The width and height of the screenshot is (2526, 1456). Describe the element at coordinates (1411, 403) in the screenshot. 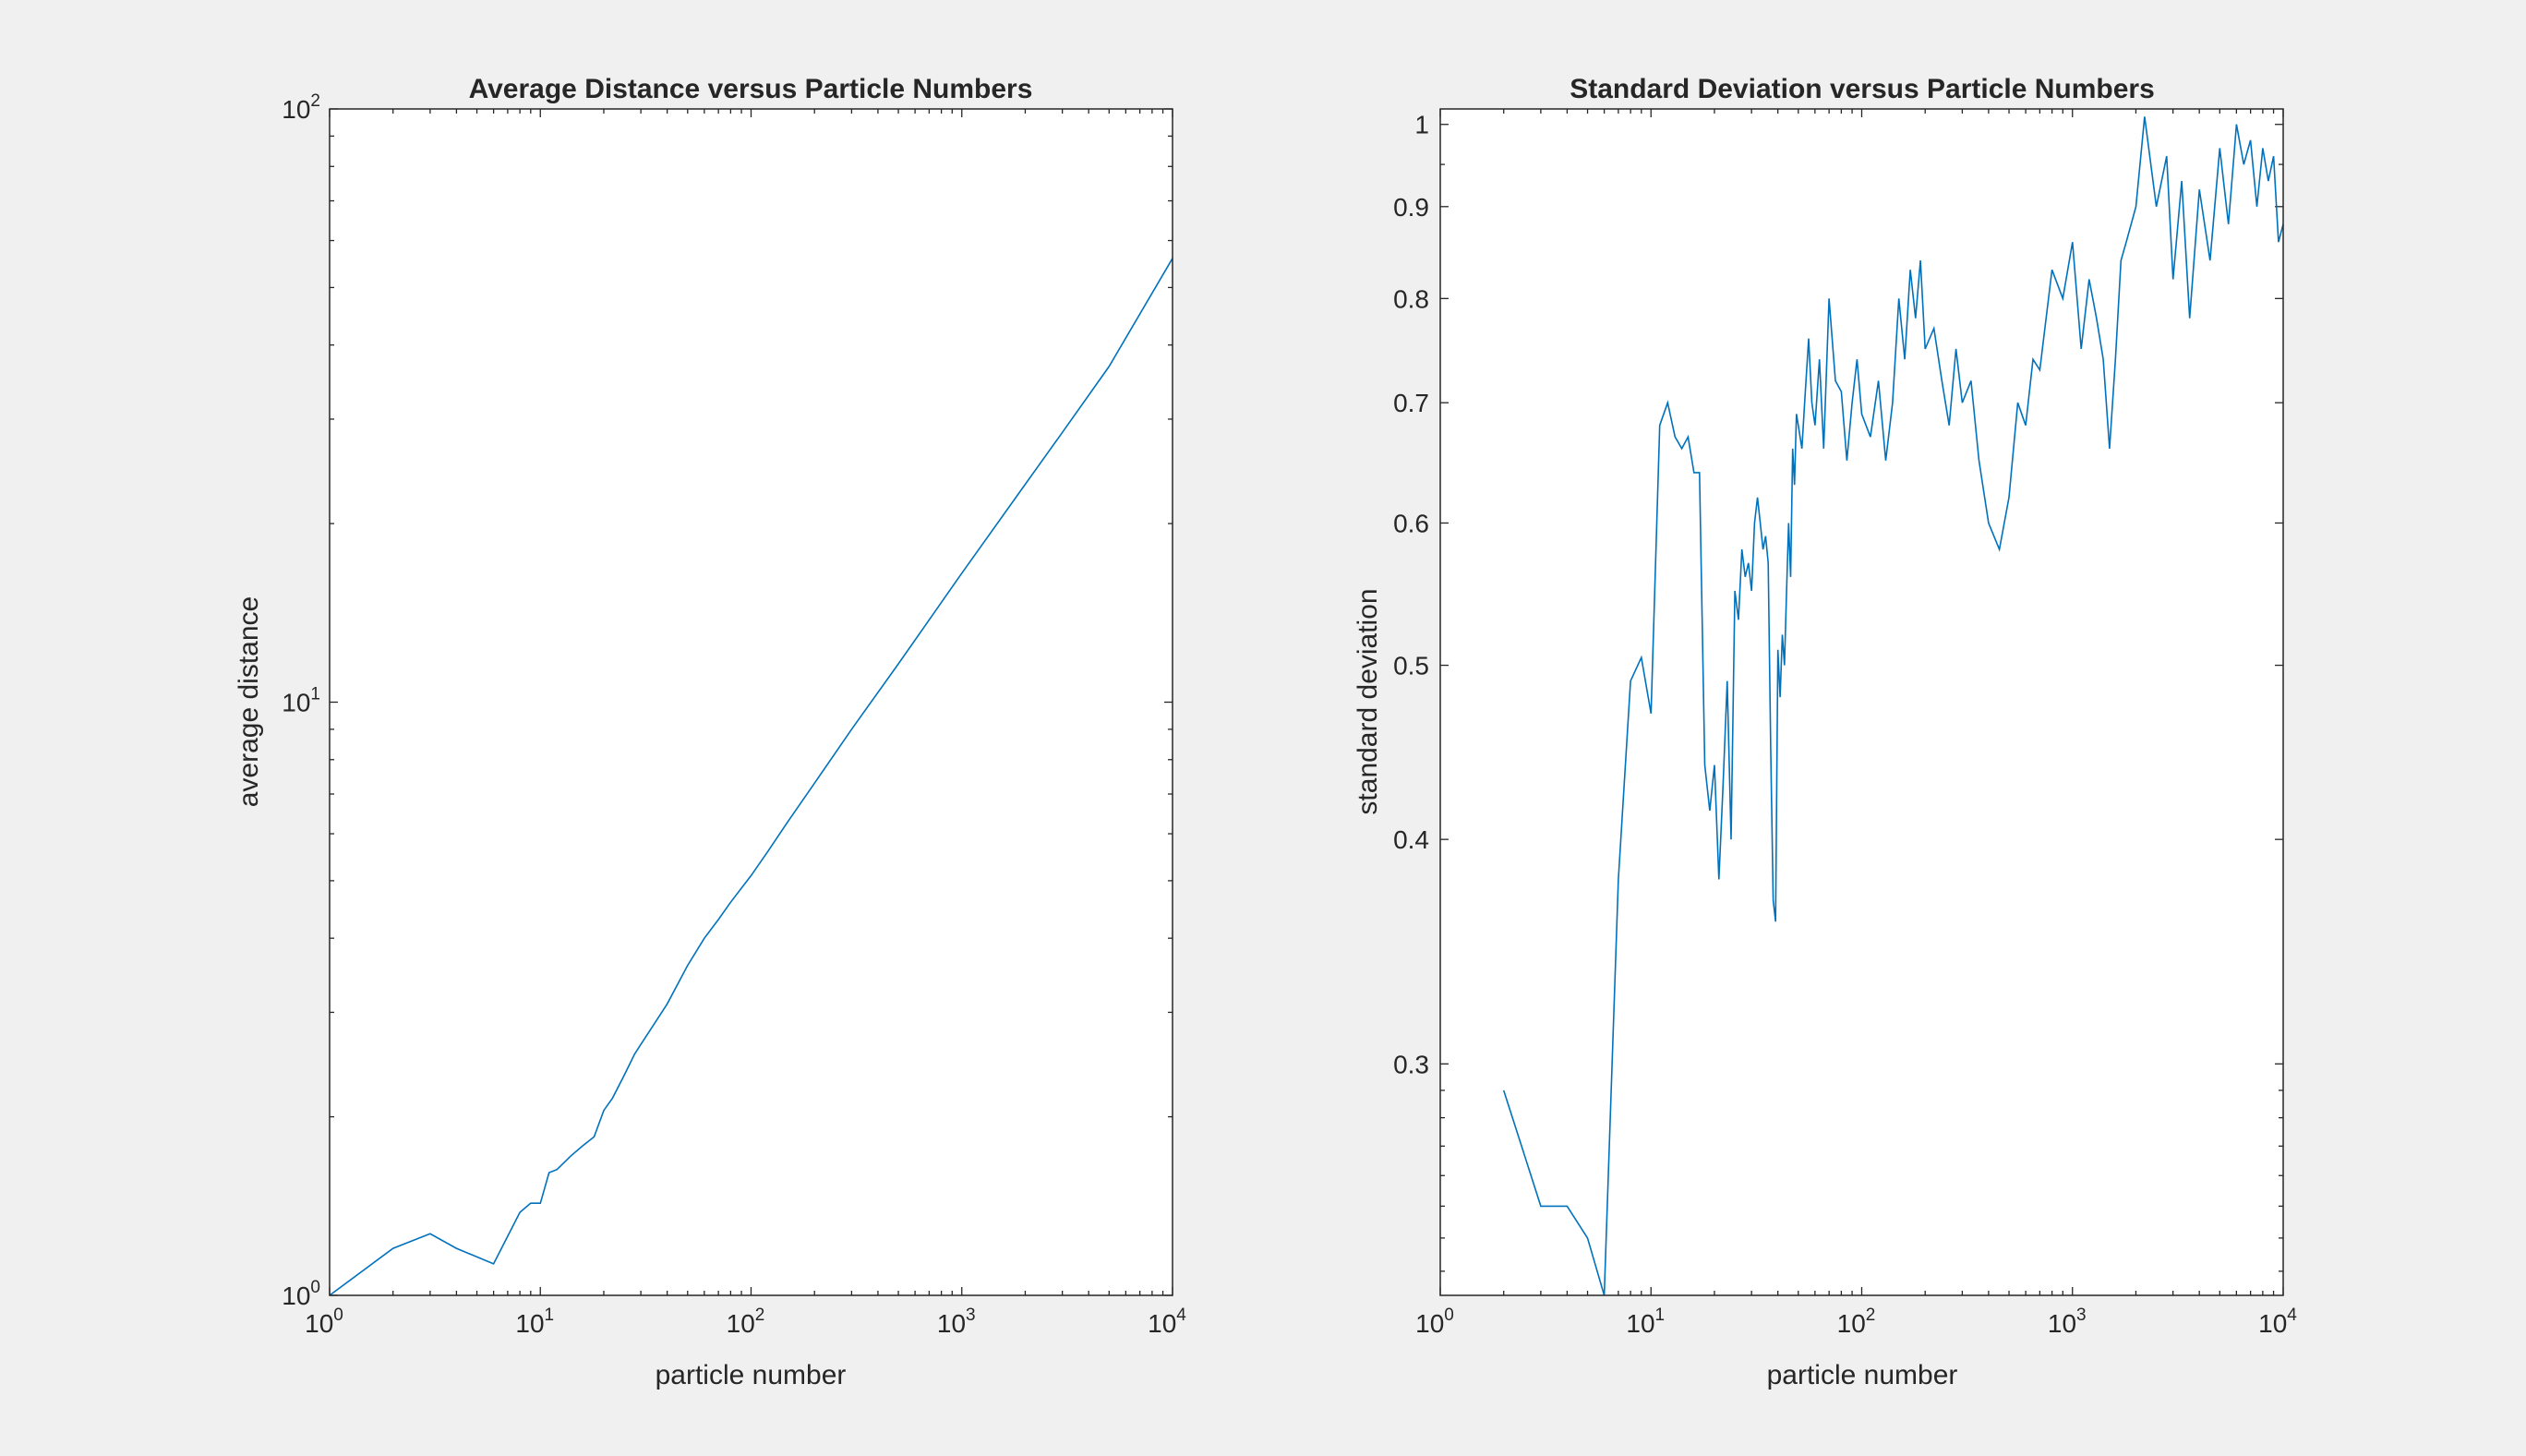

I see `y-tick-label: 0.7` at that location.